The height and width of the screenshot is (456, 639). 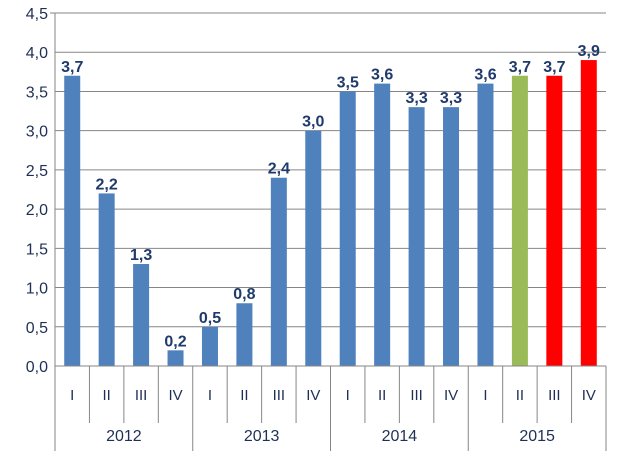 What do you see at coordinates (37, 191) in the screenshot?
I see `y-tick-labels: 0,0 0,5 1,0 1,5 2,0 2,5 3,0 3,5 4,0 4,5` at bounding box center [37, 191].